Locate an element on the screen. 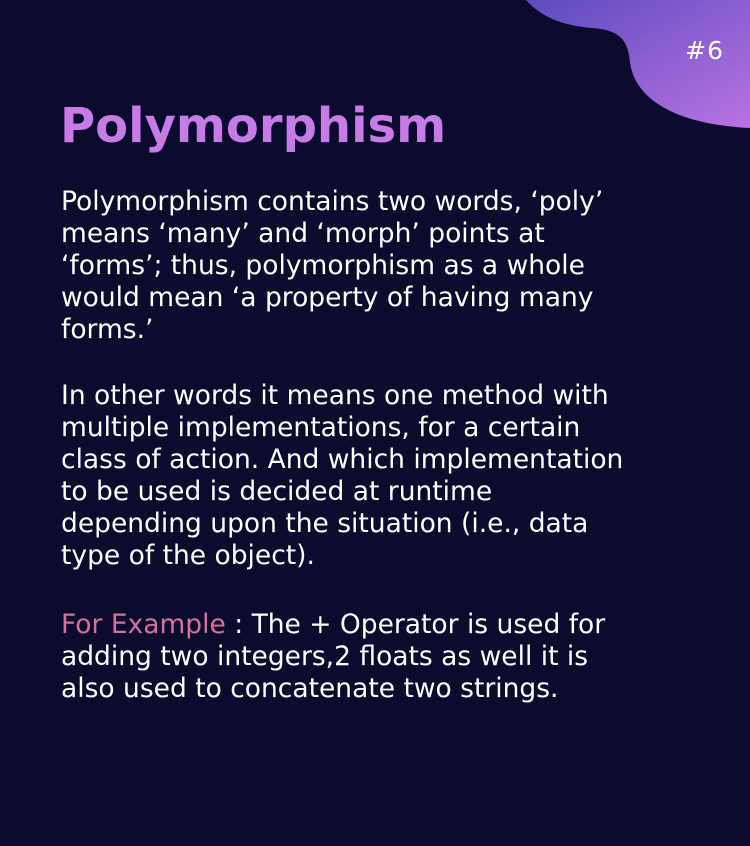  example-first-line: : The + Operator is used for is located at coordinates (415, 624).